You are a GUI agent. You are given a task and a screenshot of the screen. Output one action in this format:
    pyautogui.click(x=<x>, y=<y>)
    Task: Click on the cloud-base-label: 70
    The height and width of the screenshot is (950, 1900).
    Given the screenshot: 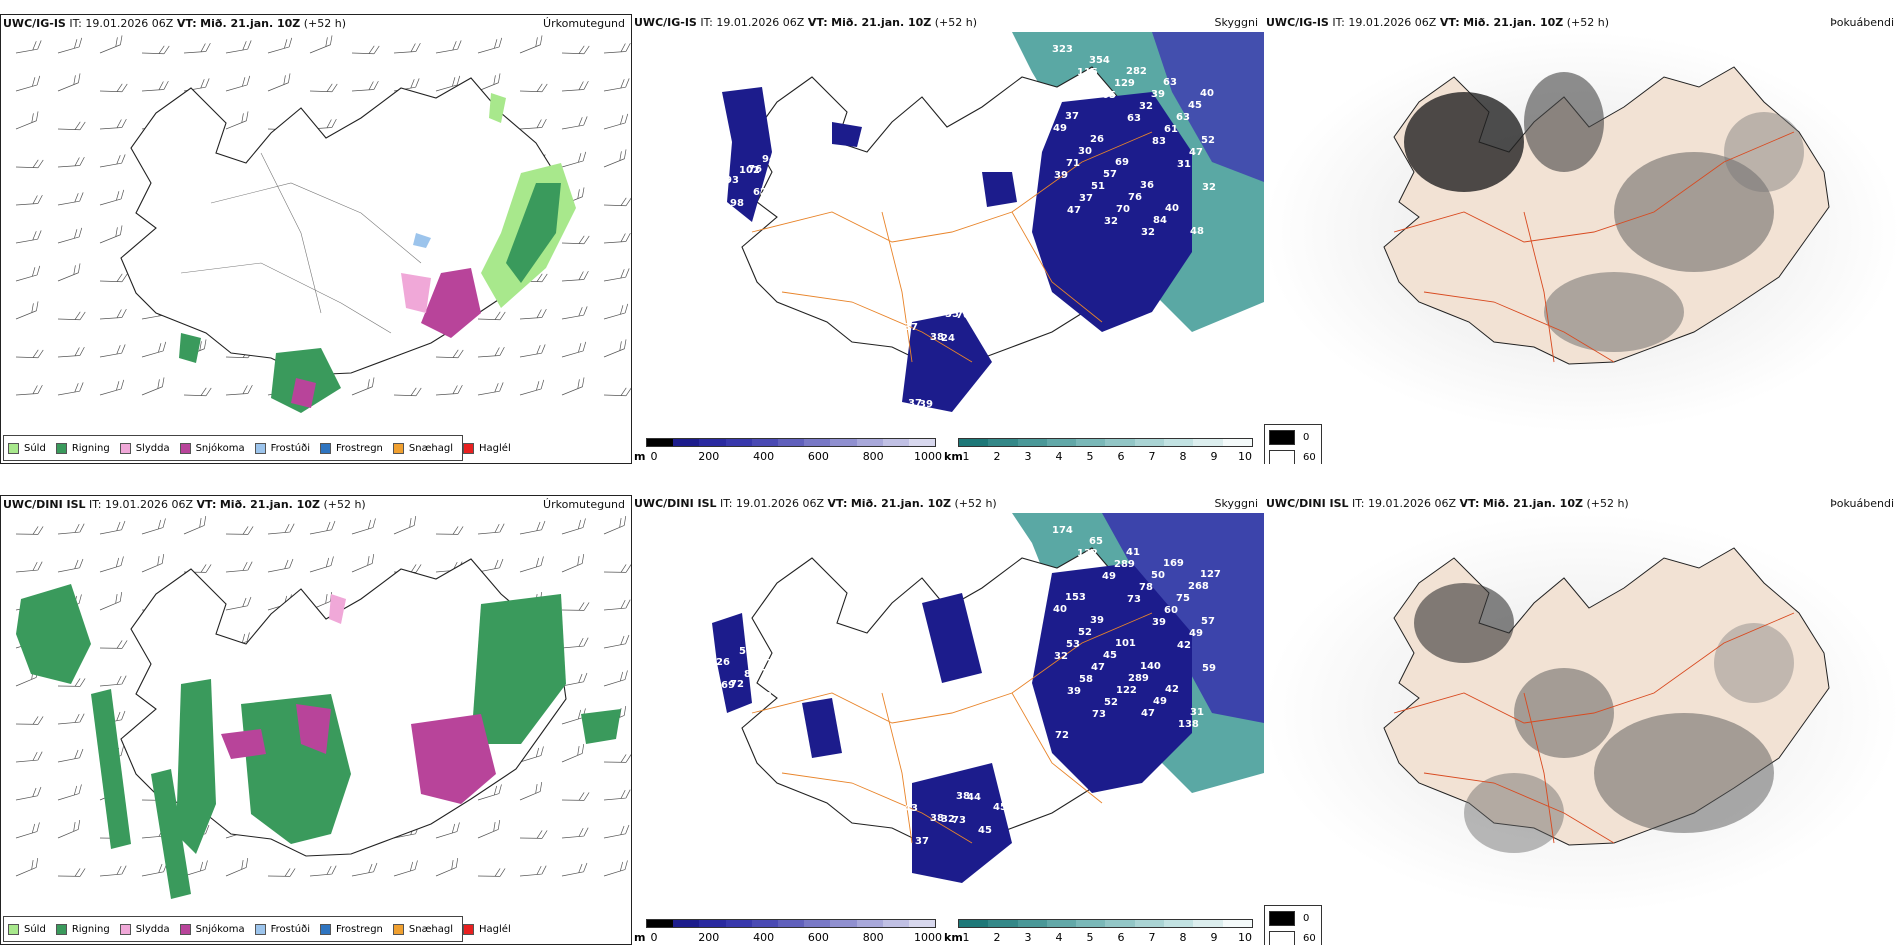 What is the action you would take?
    pyautogui.click(x=774, y=663)
    